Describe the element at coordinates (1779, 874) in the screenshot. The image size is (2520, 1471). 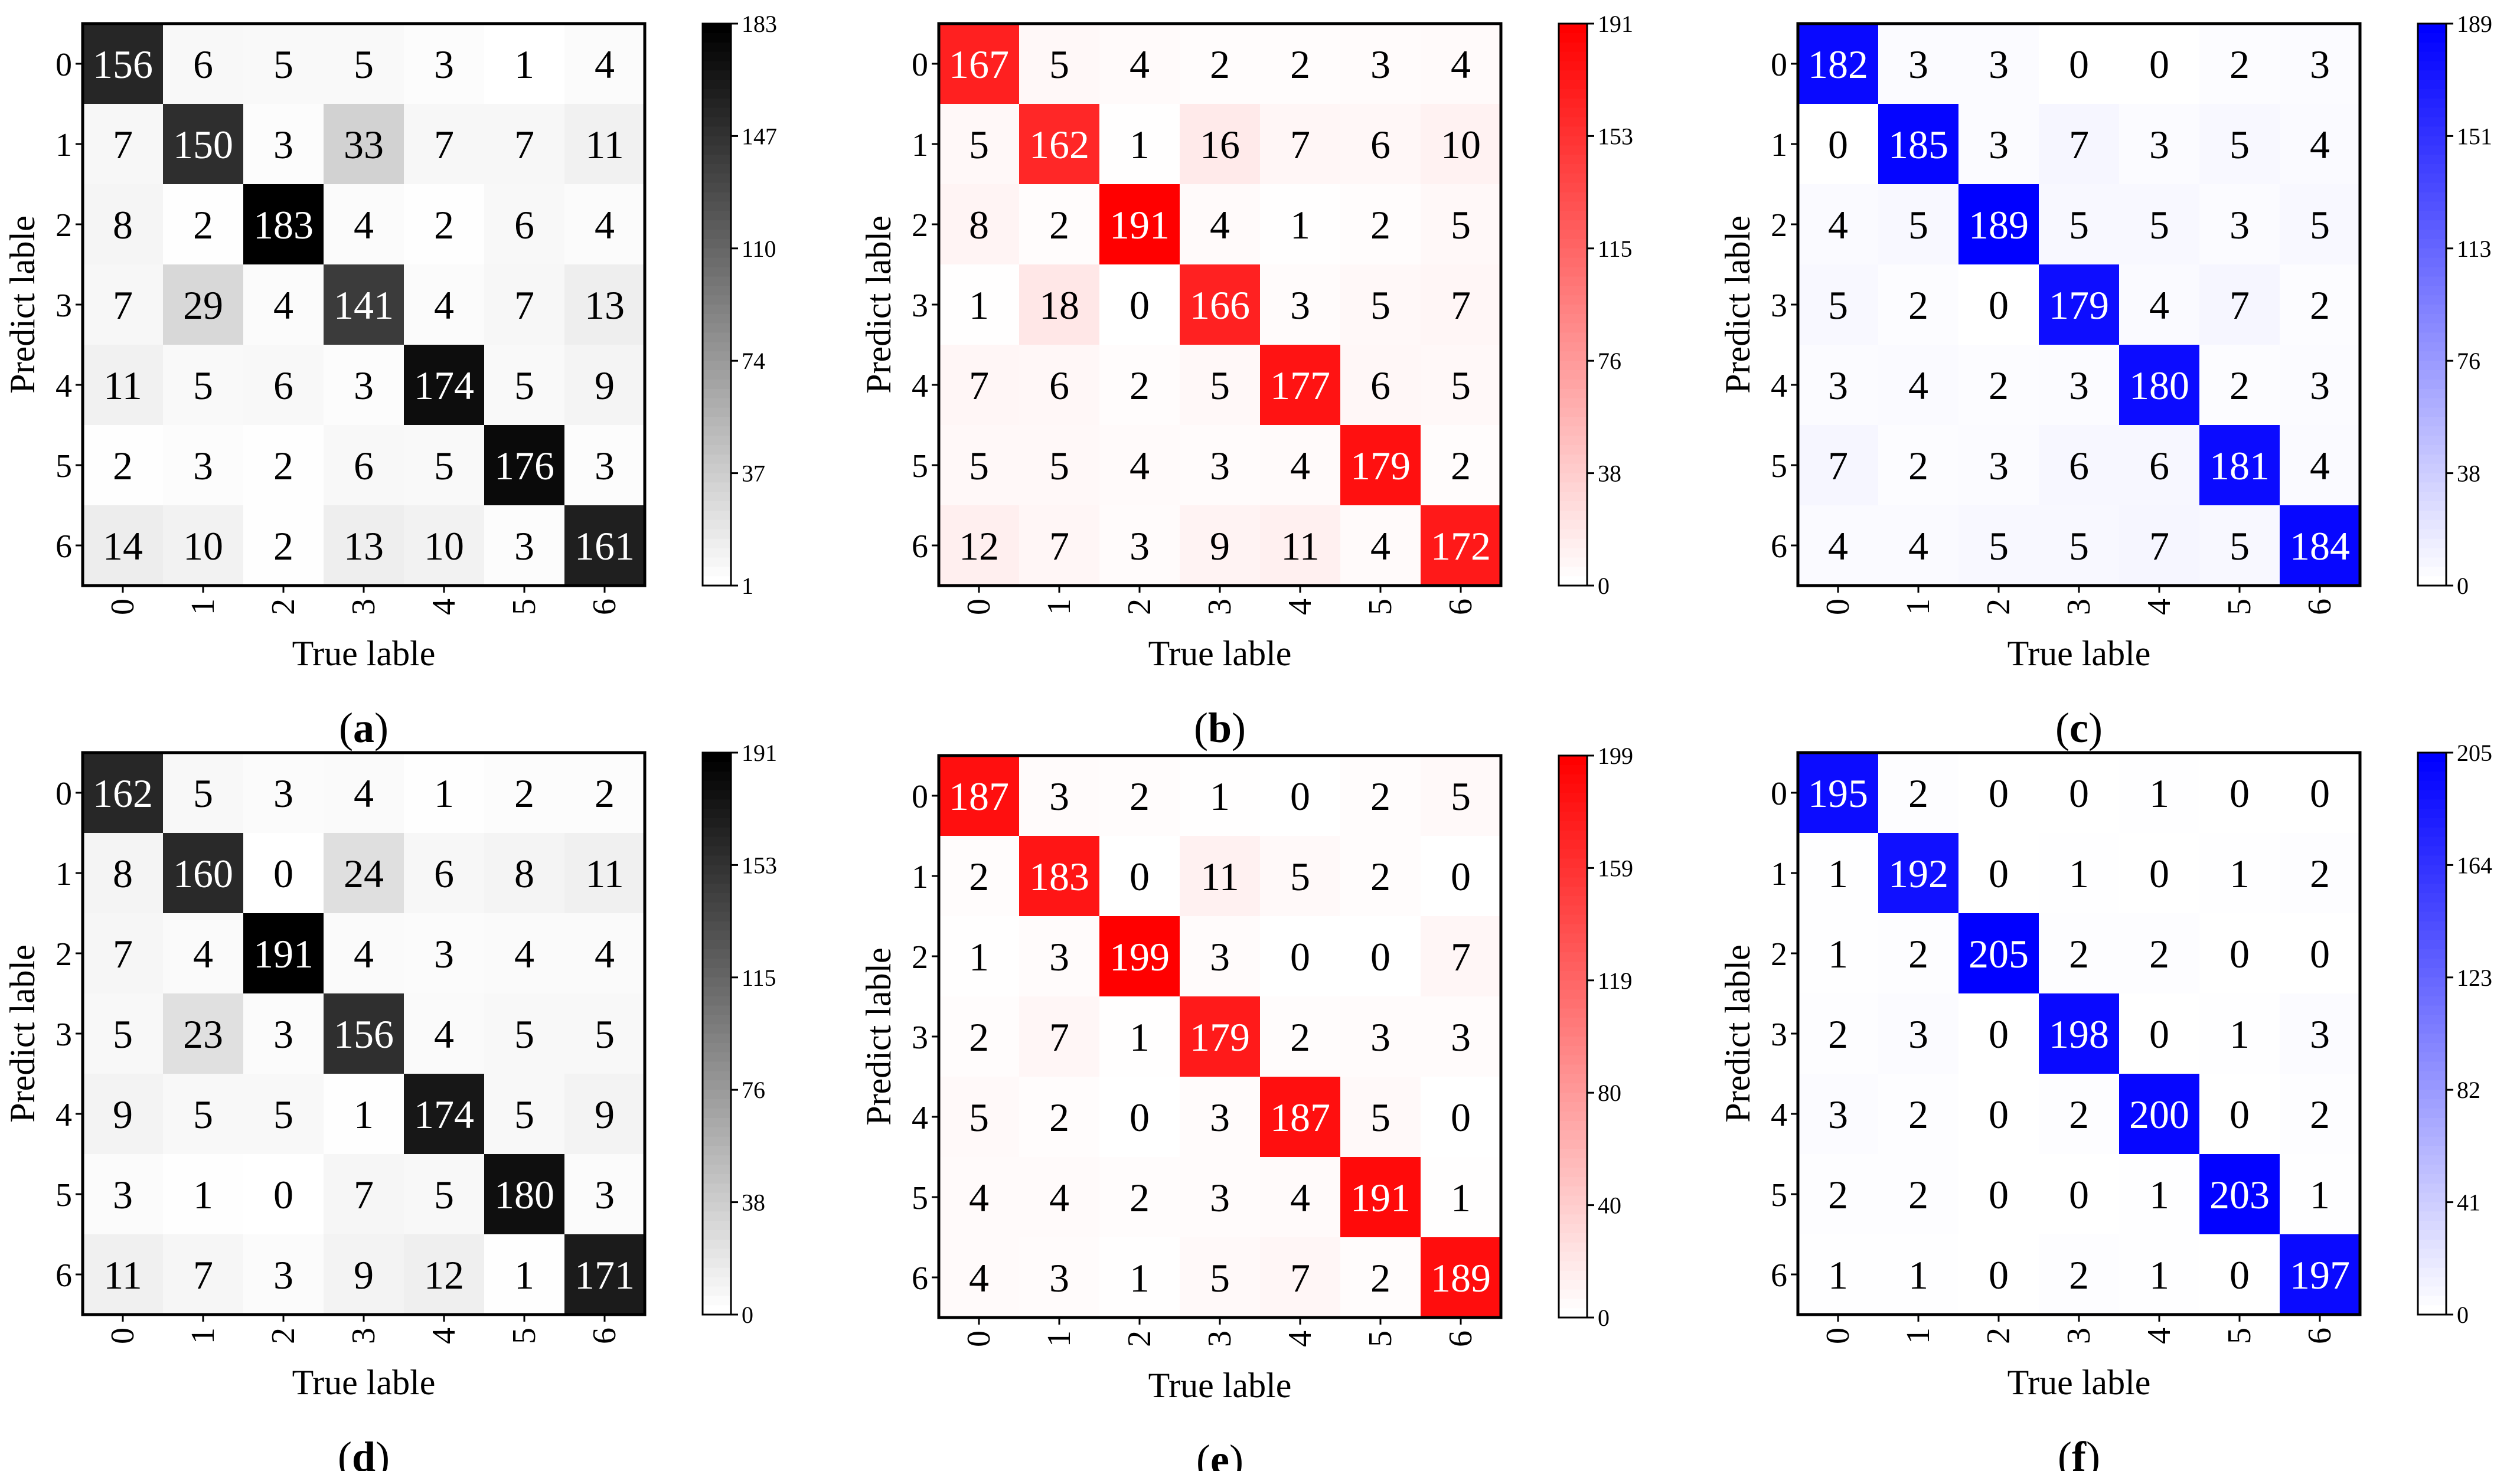
I see `y-tick-label: 1` at that location.